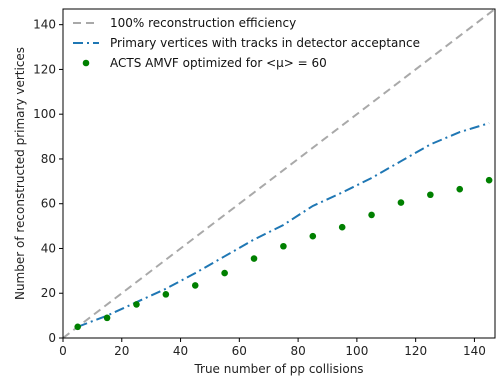 This screenshot has width=501, height=376. Describe the element at coordinates (356, 351) in the screenshot. I see `x-tick-label: 100` at that location.